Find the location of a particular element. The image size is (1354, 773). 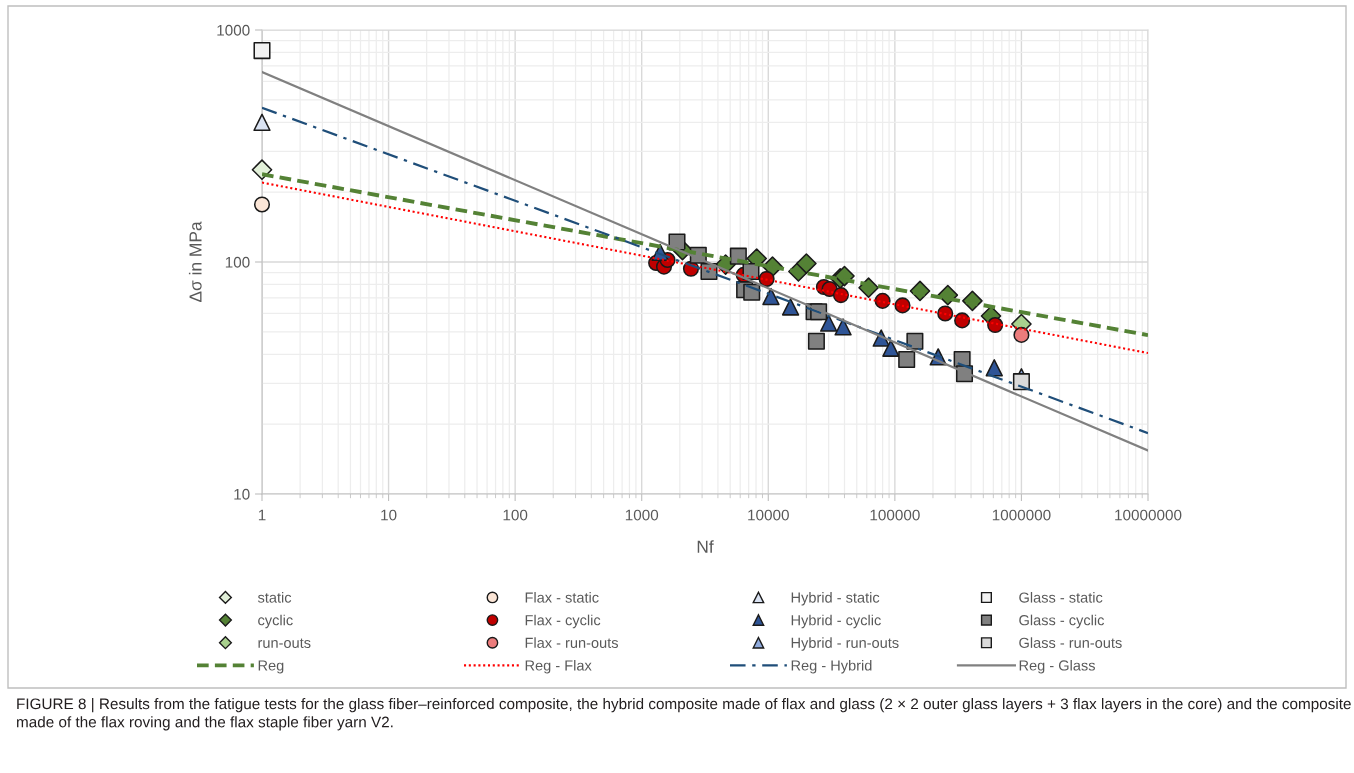

legend-label: run-outs is located at coordinates (284, 643).